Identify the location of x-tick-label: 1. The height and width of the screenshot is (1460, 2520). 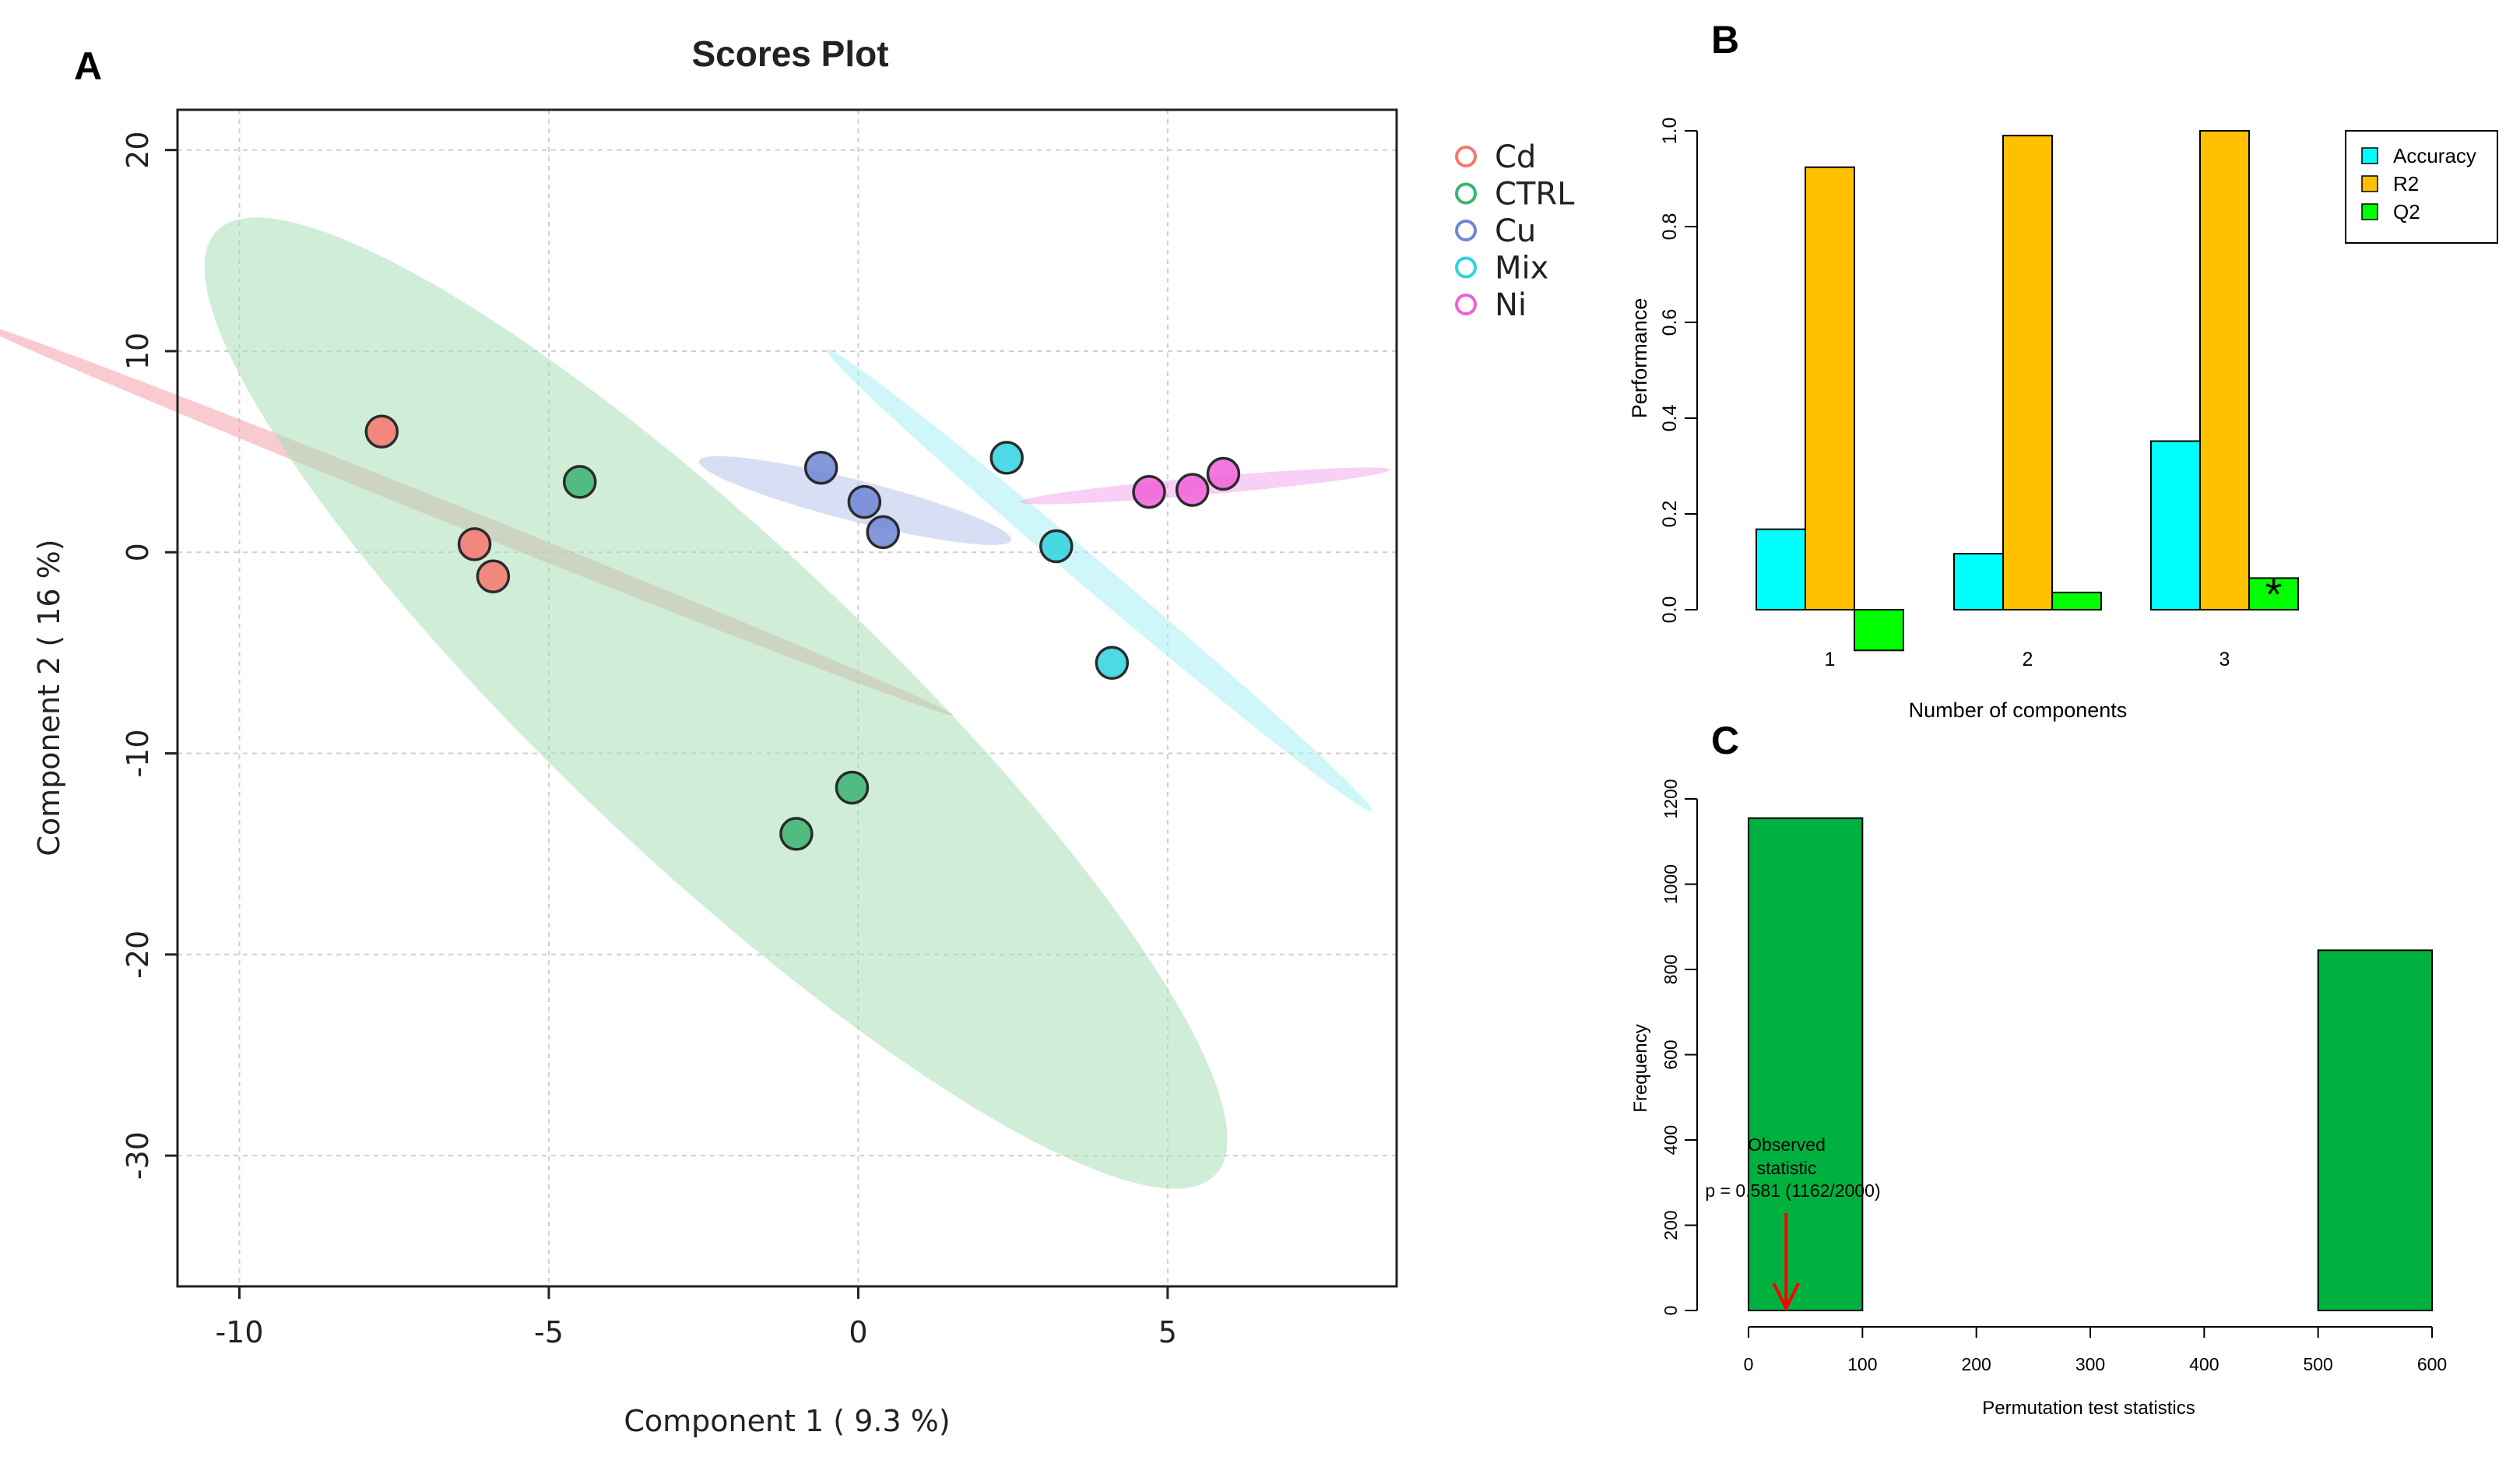
(1831, 659).